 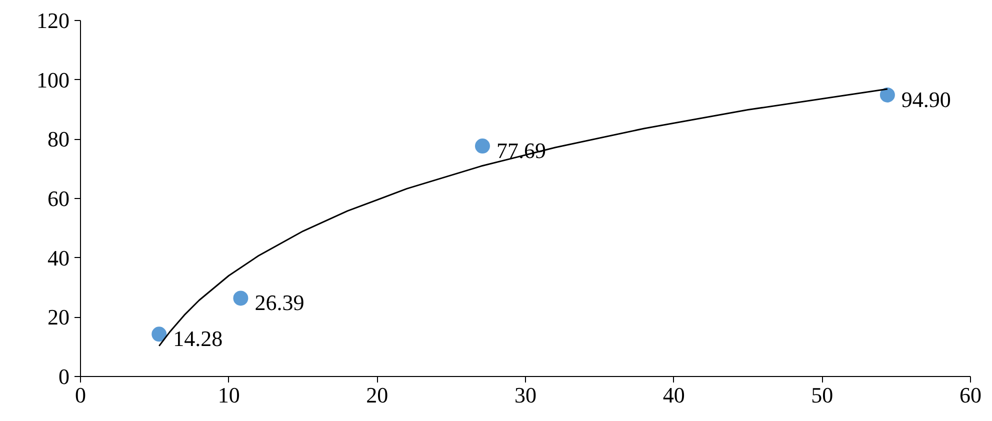 I want to click on x-tick-label: 30, so click(x=525, y=395).